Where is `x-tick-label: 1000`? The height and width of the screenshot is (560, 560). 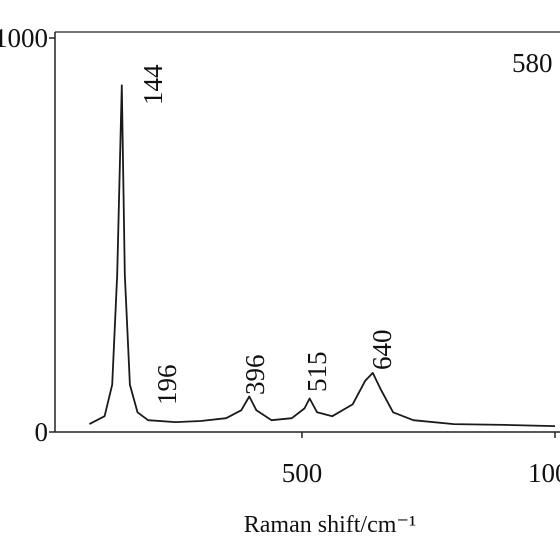
x-tick-label: 1000 is located at coordinates (544, 473).